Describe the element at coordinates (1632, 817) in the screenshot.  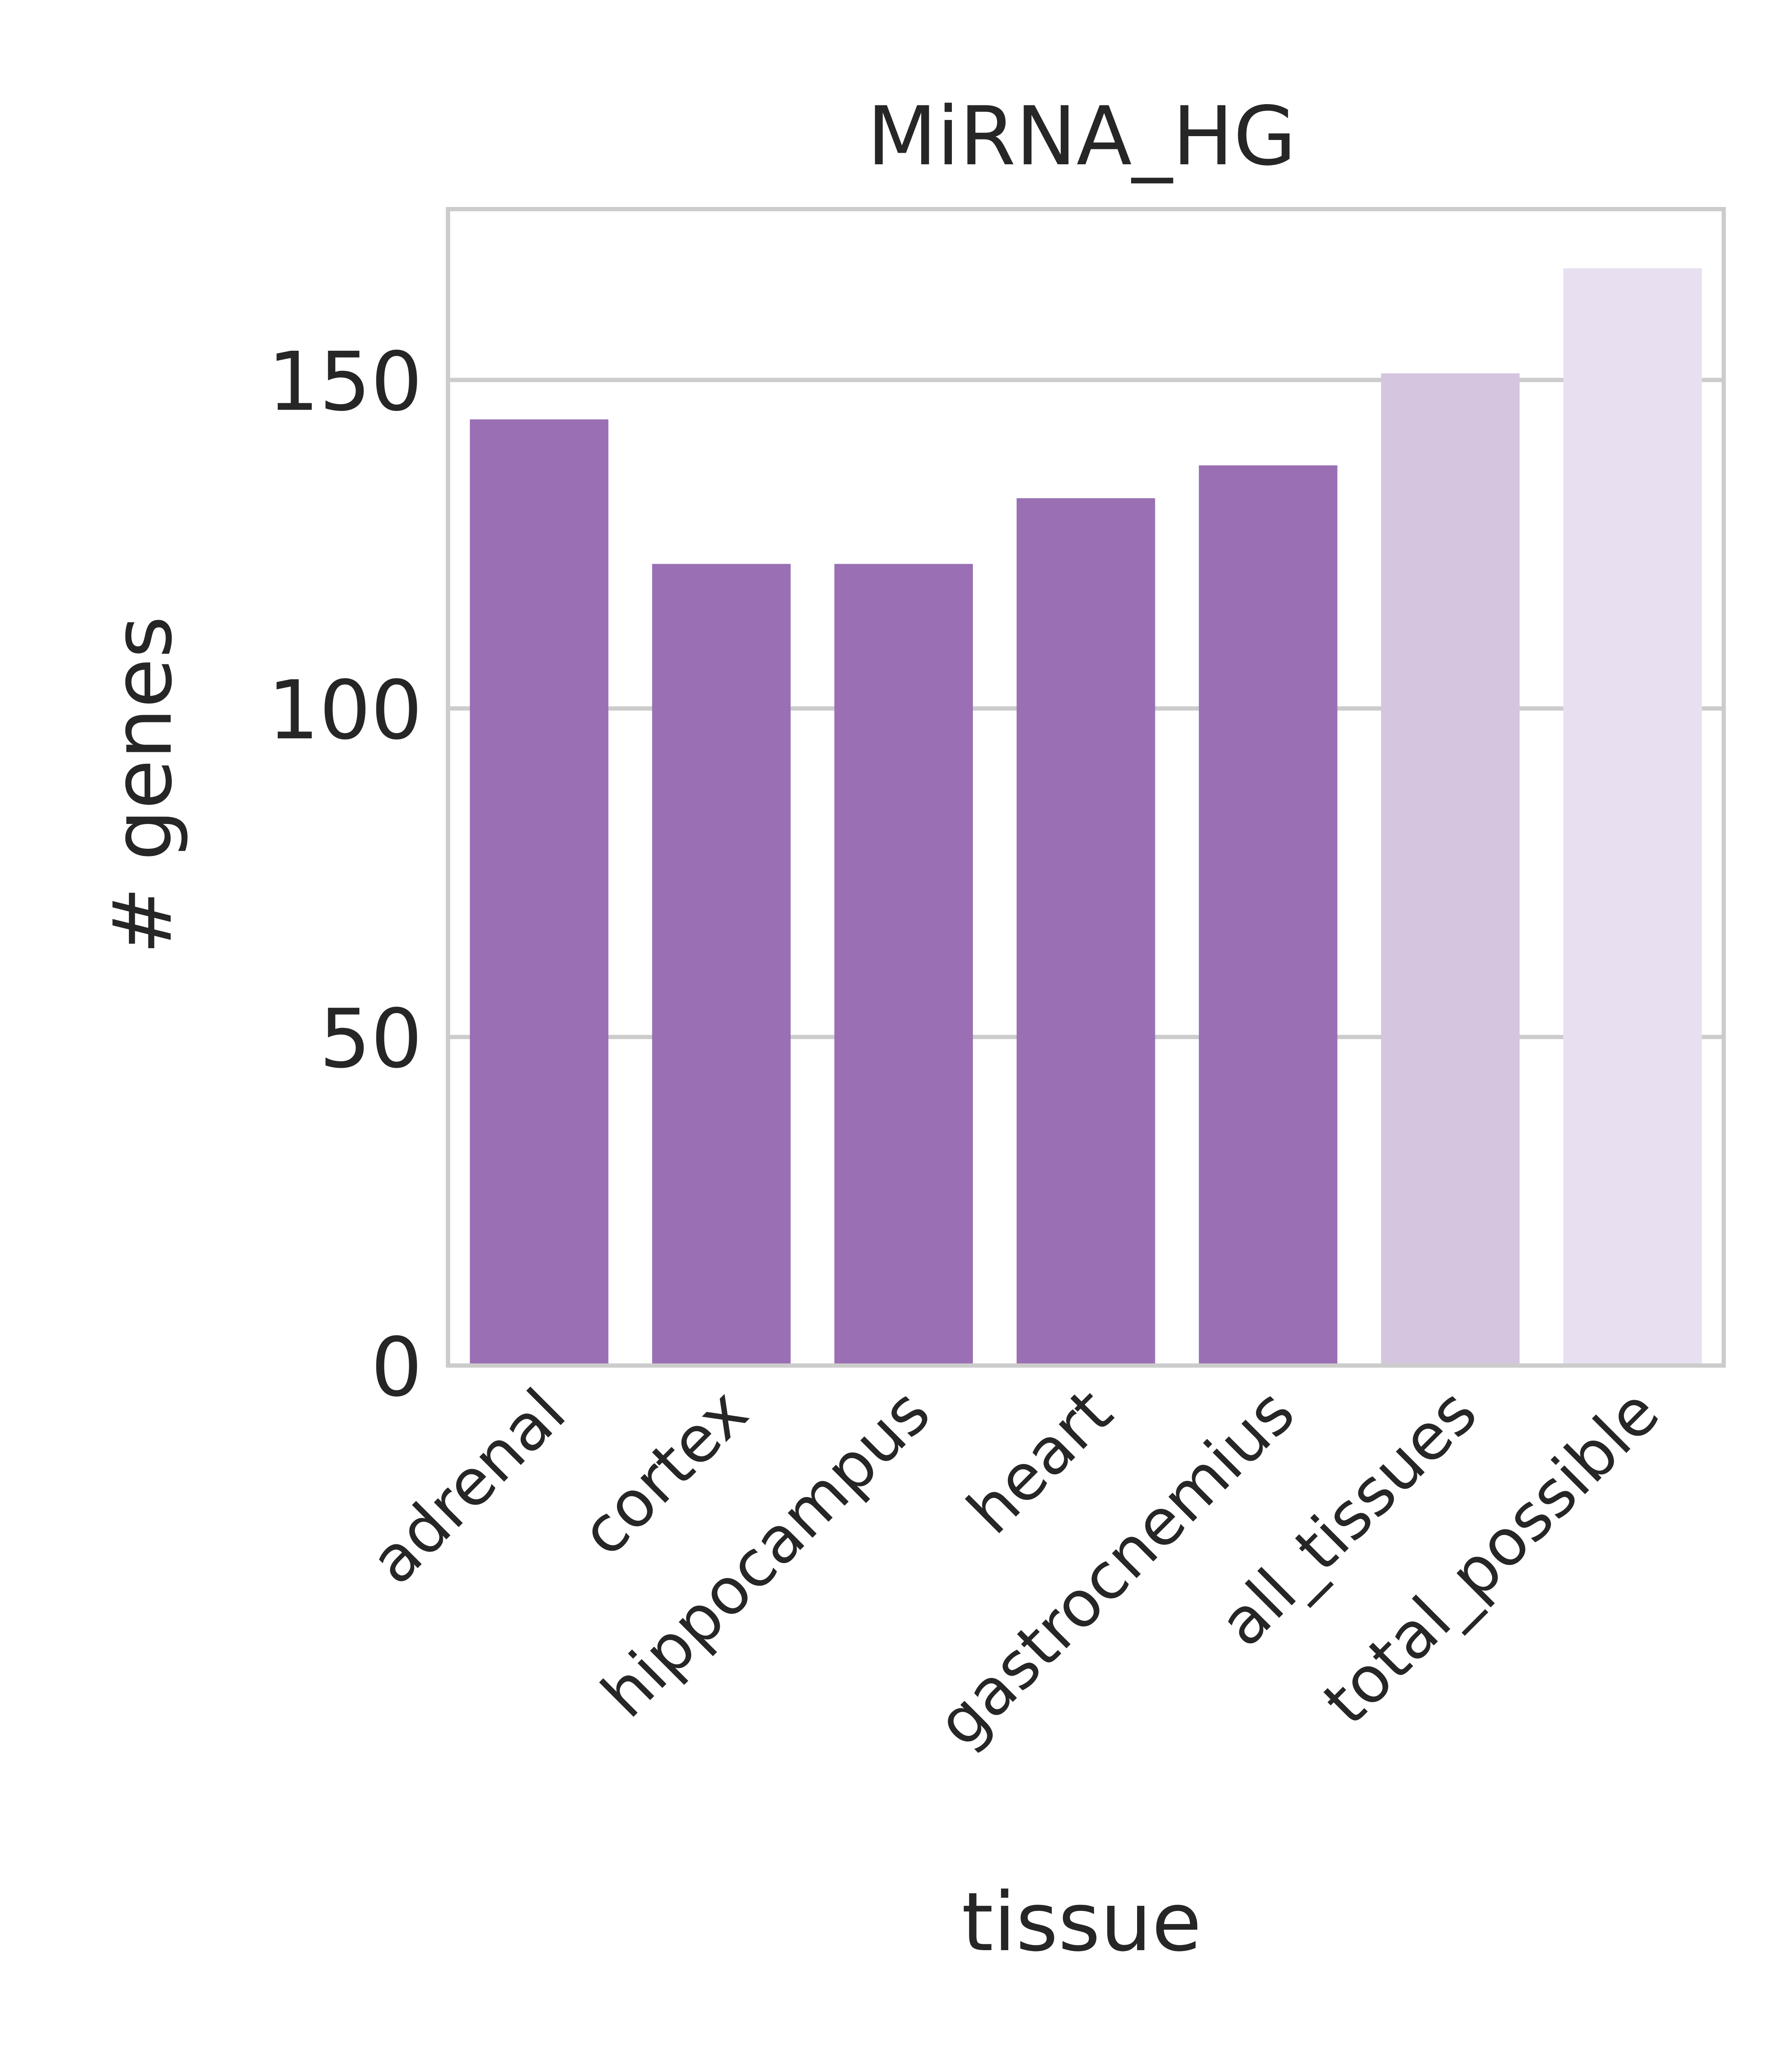
I see `bar-total-possible` at that location.